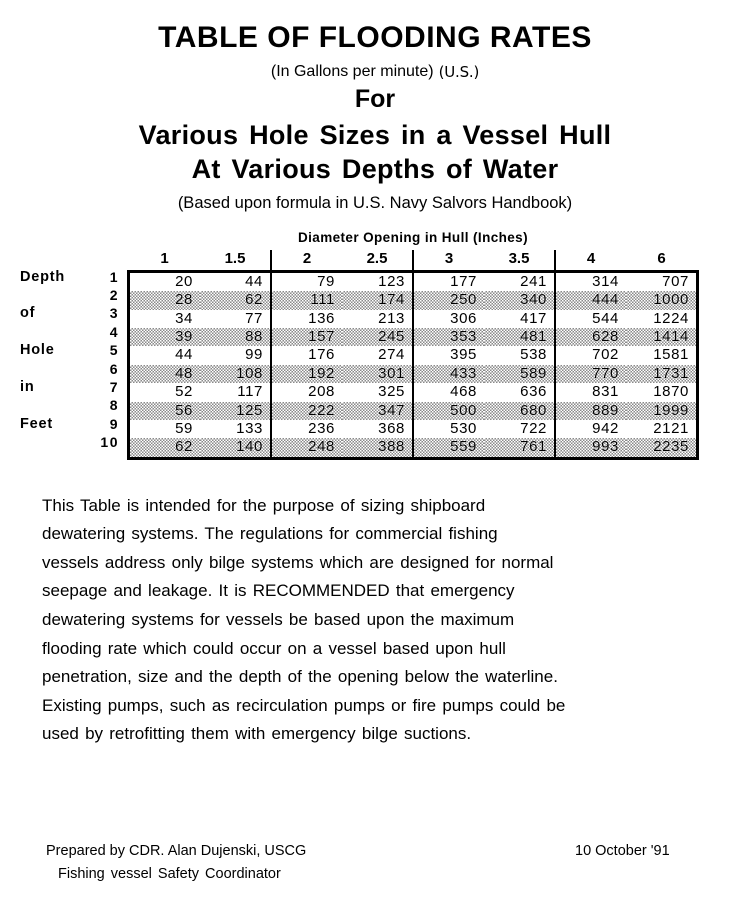 The height and width of the screenshot is (922, 750). What do you see at coordinates (661, 259) in the screenshot?
I see `column-header: 6` at bounding box center [661, 259].